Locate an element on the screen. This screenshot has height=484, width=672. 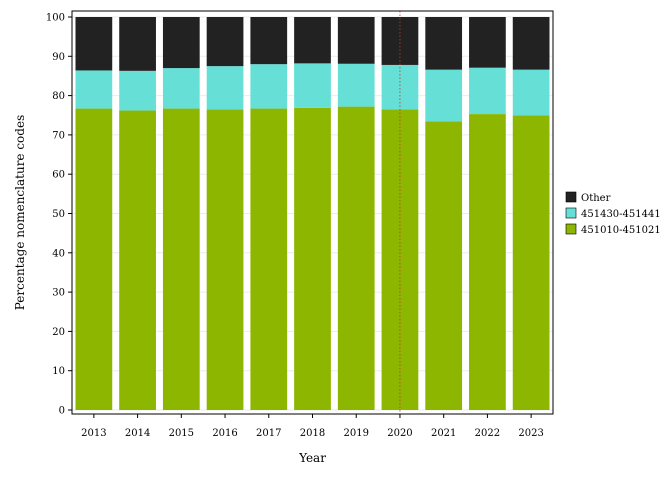
y-tick-label: 60 is located at coordinates (58, 175).